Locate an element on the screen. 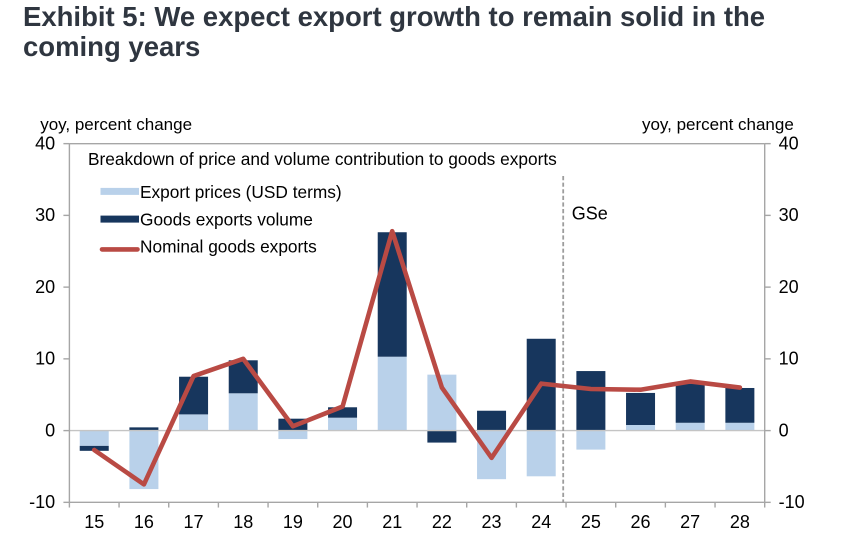 This screenshot has height=558, width=848. svg-text: Goods exports volume is located at coordinates (226, 219).